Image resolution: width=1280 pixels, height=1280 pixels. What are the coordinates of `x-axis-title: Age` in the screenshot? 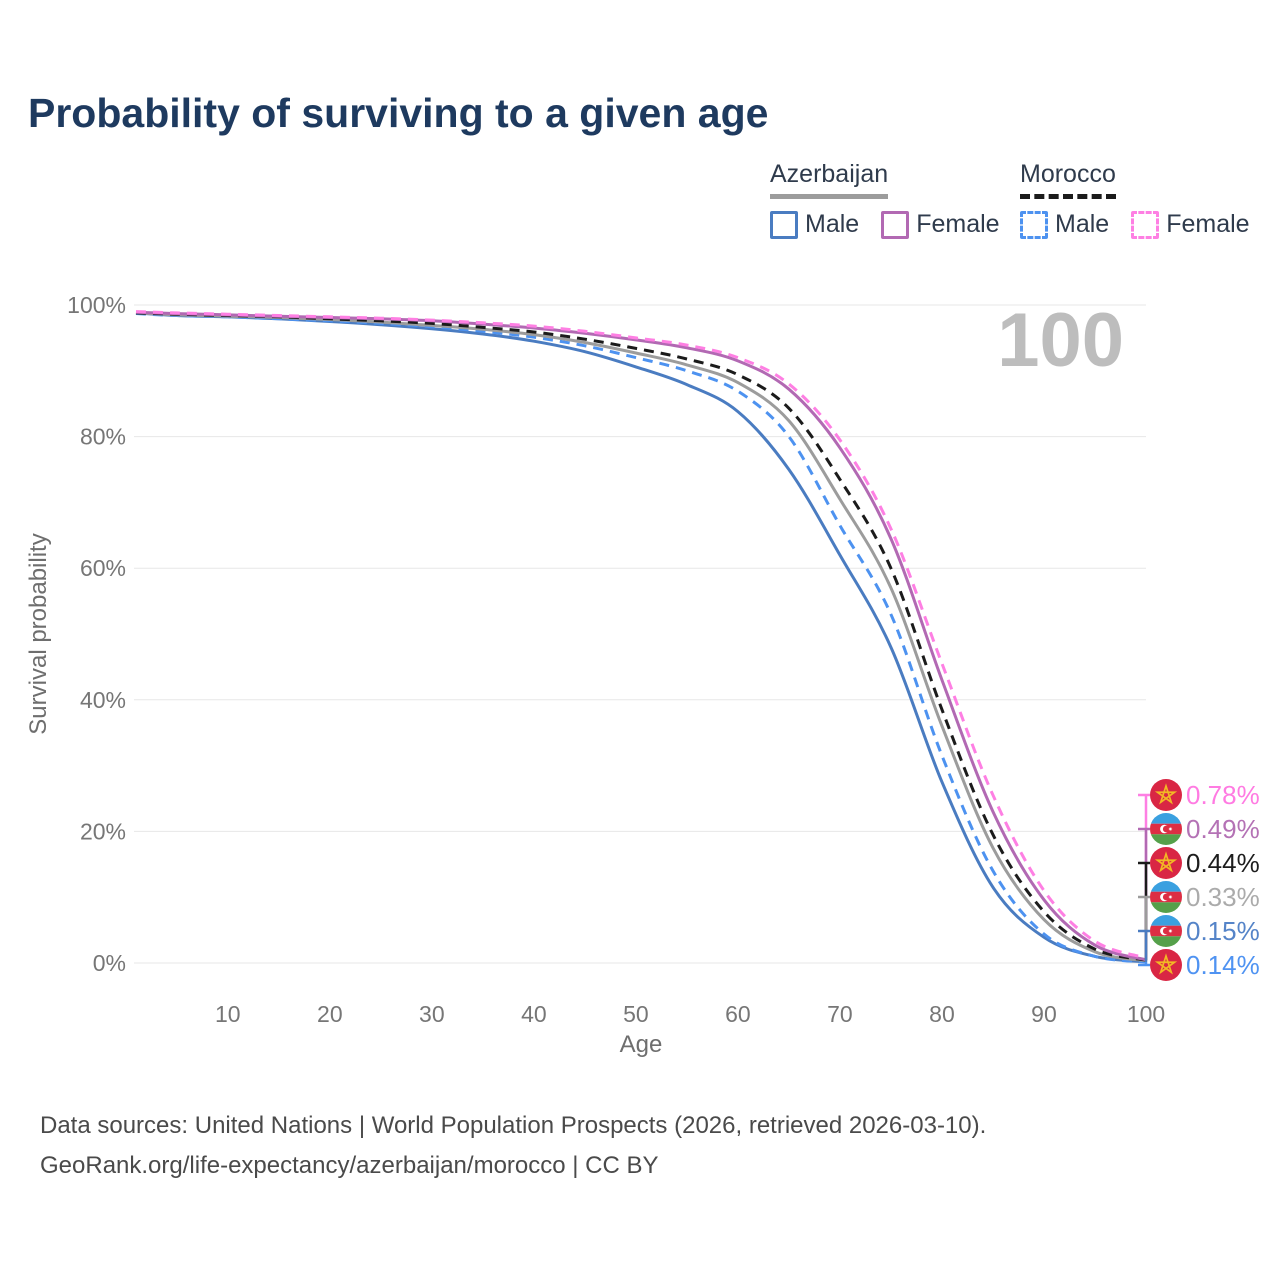 It's located at (641, 1044).